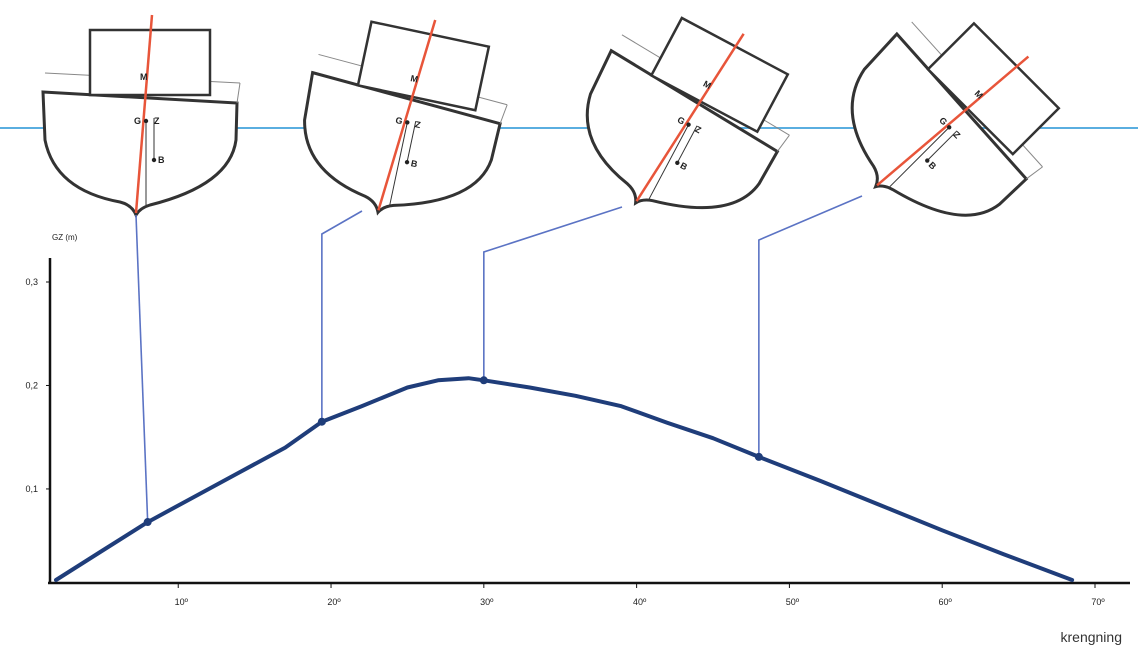  What do you see at coordinates (65, 237) in the screenshot?
I see `y-axis-label: GZ (m)` at bounding box center [65, 237].